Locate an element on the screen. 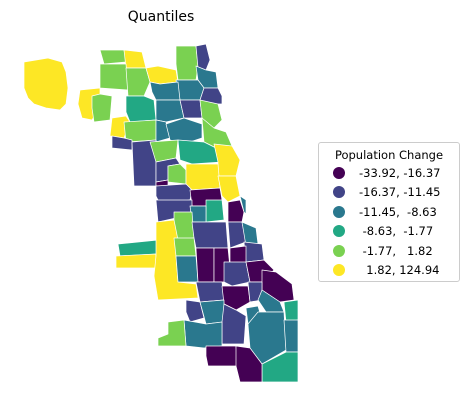 The height and width of the screenshot is (408, 471). legend-item: -33.92, -16.37 is located at coordinates (389, 173).